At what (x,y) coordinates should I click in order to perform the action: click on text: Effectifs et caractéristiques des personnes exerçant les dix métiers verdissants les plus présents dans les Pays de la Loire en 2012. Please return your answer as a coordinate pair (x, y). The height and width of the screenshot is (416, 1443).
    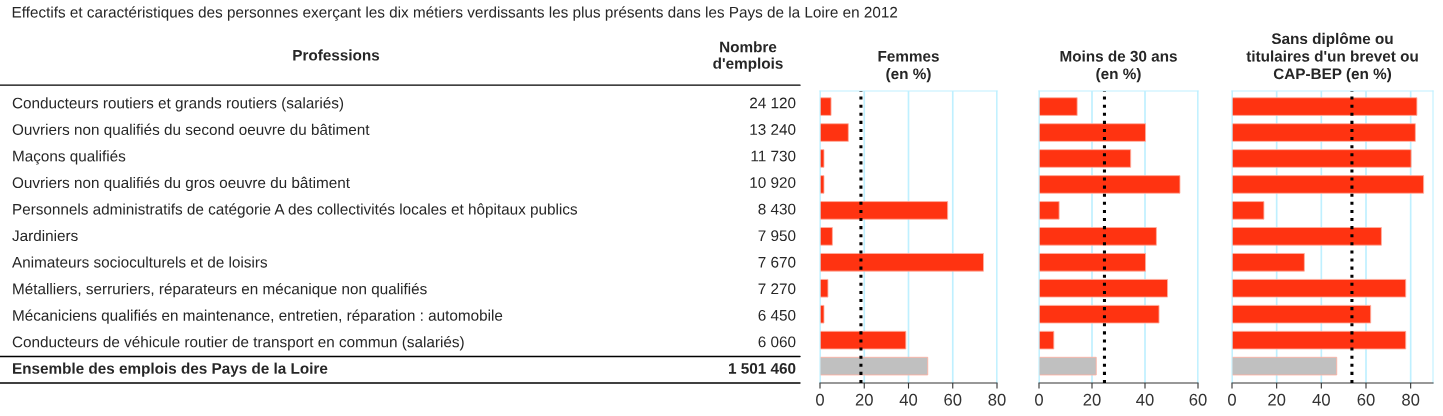
    Looking at the image, I should click on (455, 13).